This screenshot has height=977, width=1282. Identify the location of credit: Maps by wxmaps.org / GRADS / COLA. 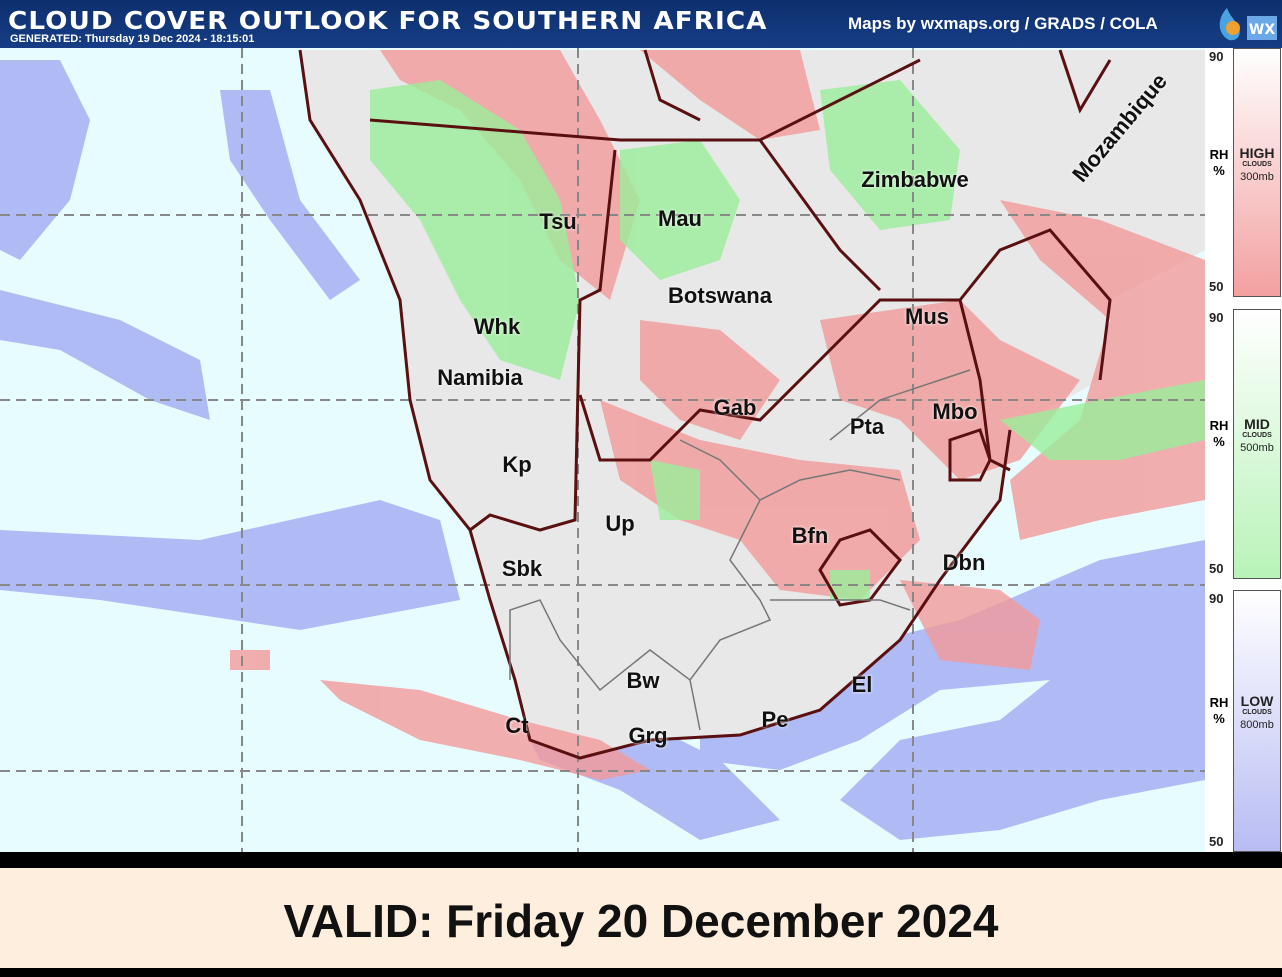
(1003, 23).